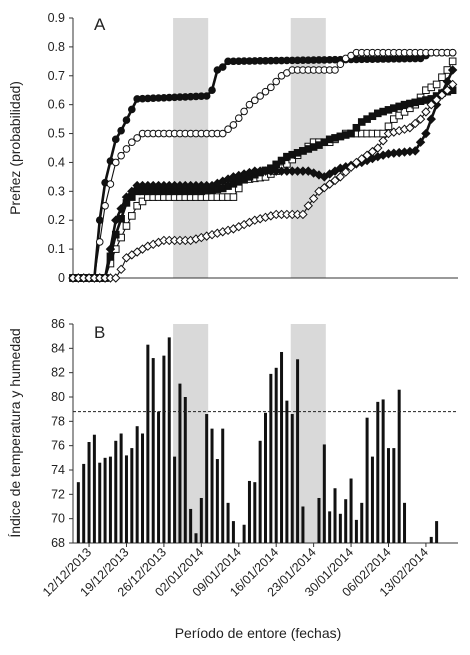 This screenshot has width=470, height=655. What do you see at coordinates (351, 133) in the screenshot?
I see `series-4-point` at bounding box center [351, 133].